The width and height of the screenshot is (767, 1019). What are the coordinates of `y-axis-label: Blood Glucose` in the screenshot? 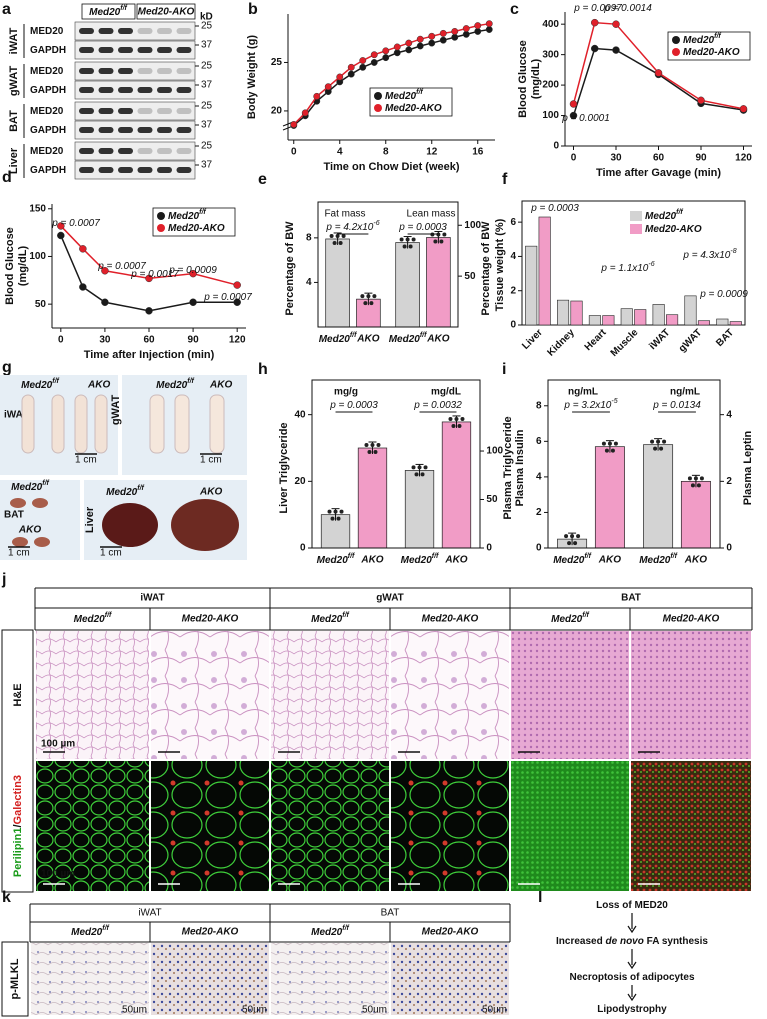 It's located at (10, 266).